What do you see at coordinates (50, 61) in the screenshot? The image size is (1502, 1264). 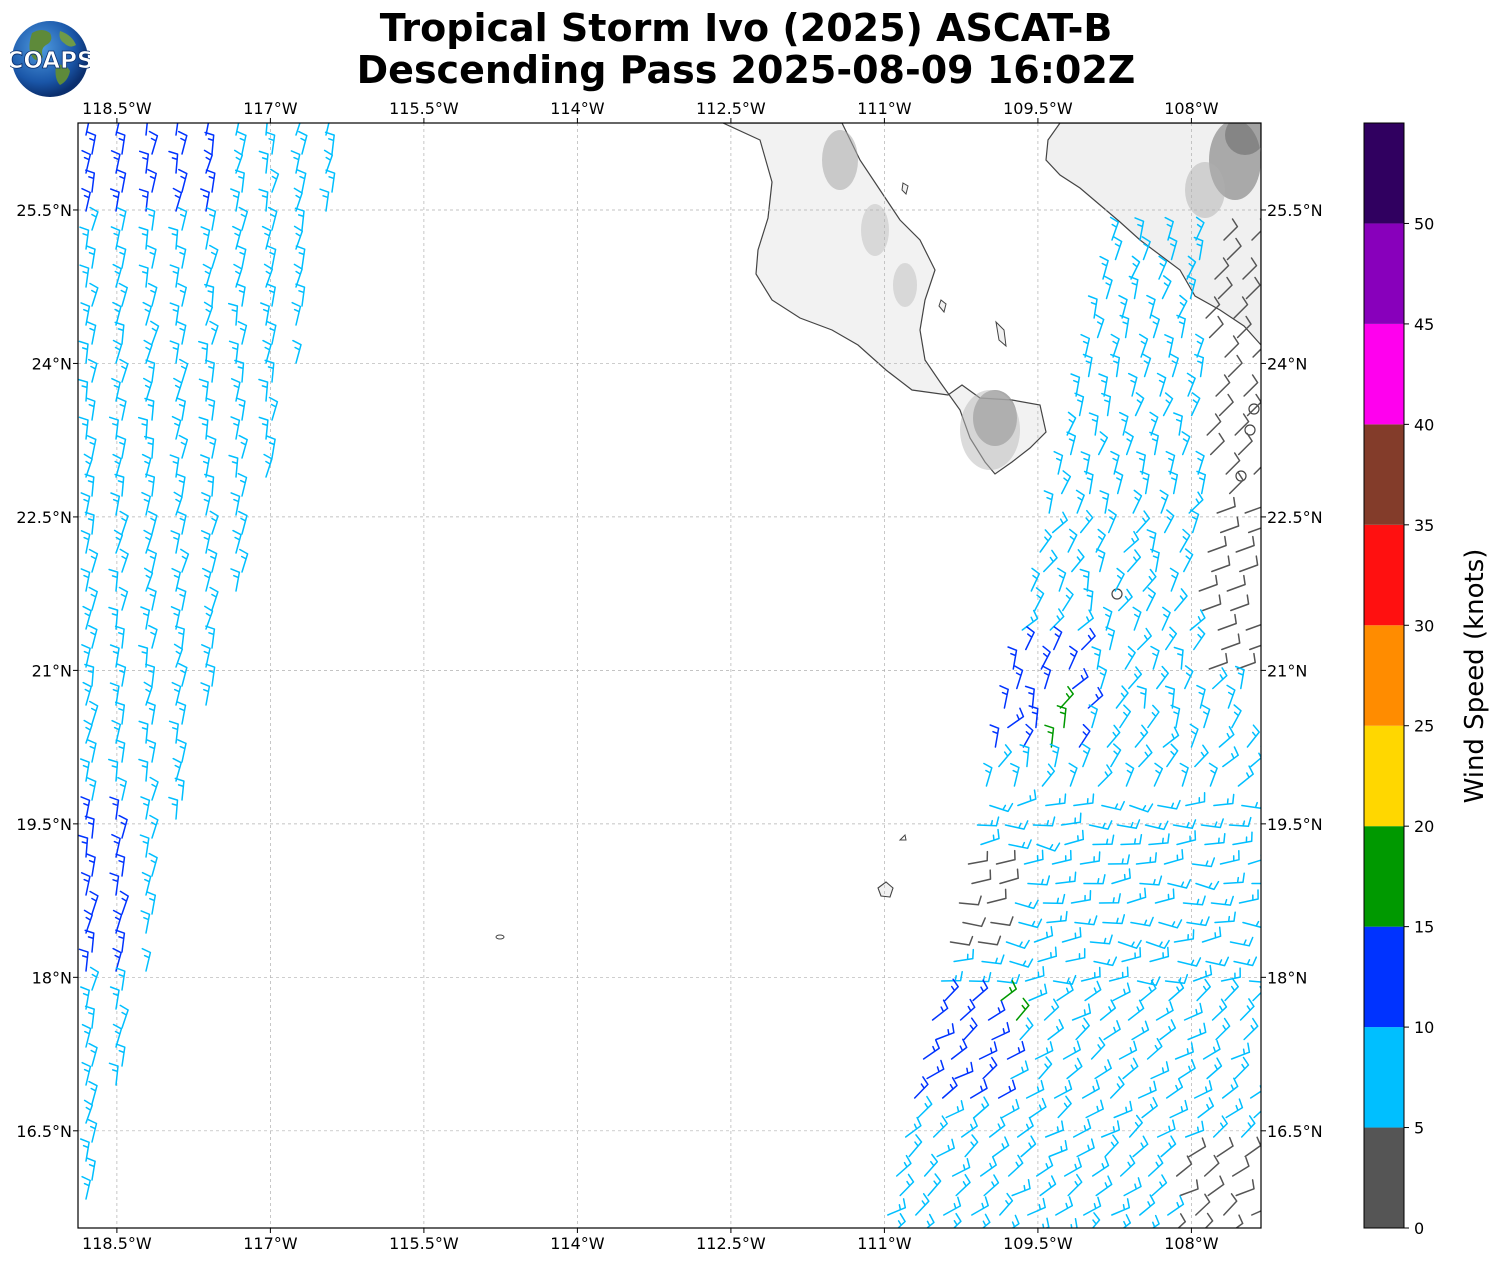 I see `logo-text: COAPS` at bounding box center [50, 61].